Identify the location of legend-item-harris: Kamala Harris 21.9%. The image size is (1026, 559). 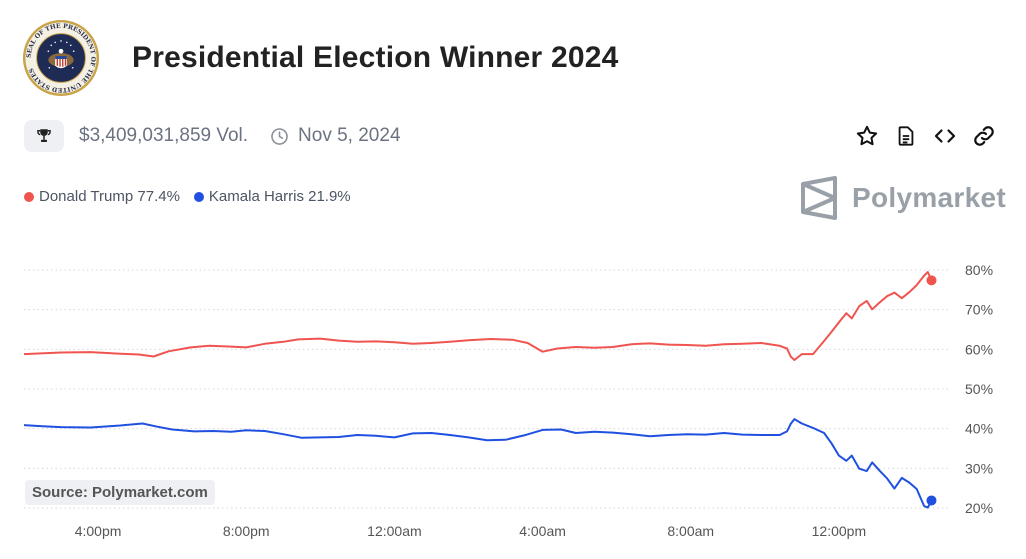
(272, 196).